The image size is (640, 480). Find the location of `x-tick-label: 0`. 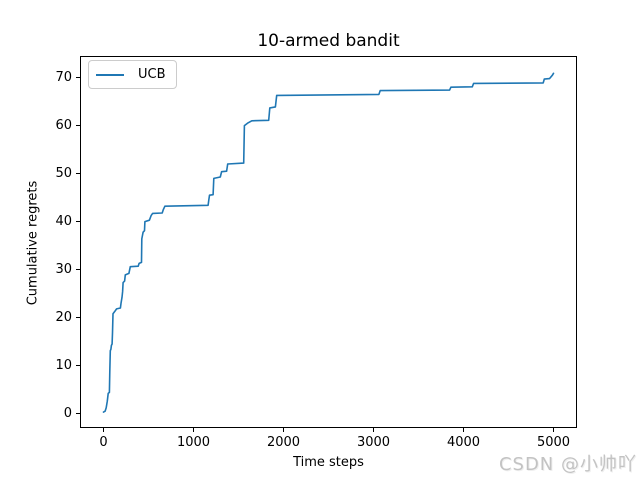

x-tick-label: 0 is located at coordinates (103, 442).